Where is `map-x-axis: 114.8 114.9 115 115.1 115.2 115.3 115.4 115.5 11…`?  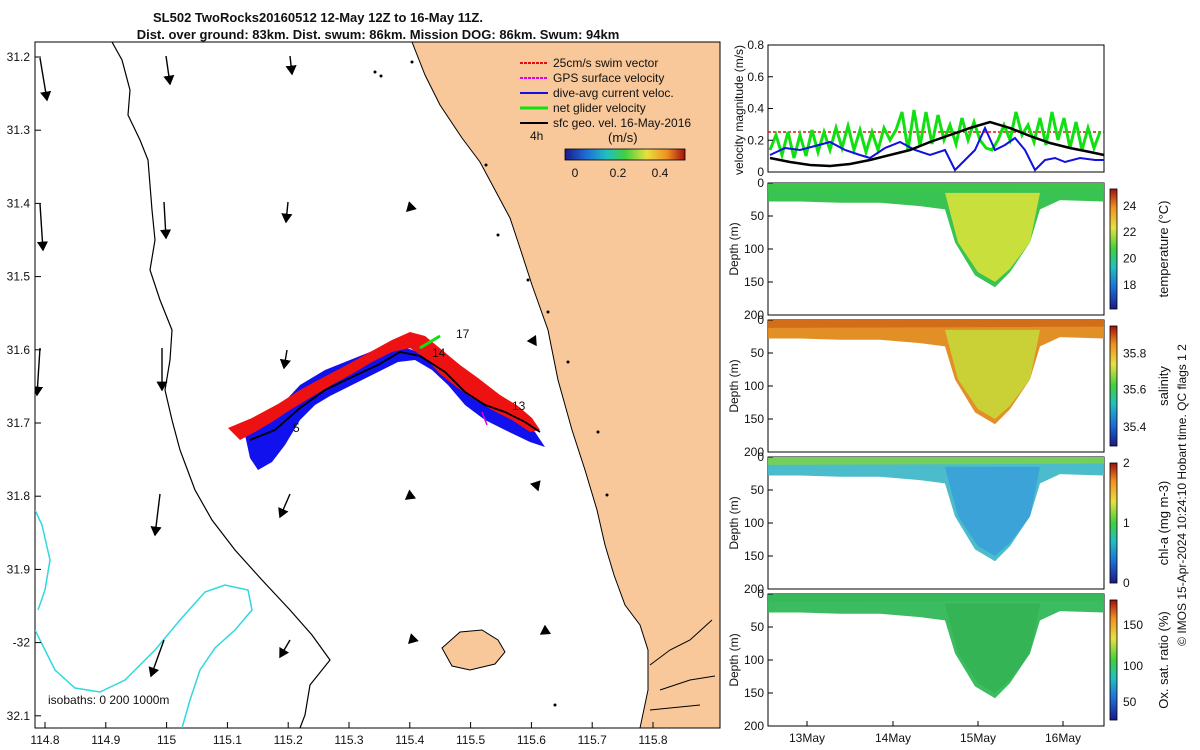 map-x-axis: 114.8 114.9 115 115.1 115.2 115.3 115.4 115.5 11… is located at coordinates (349, 734).